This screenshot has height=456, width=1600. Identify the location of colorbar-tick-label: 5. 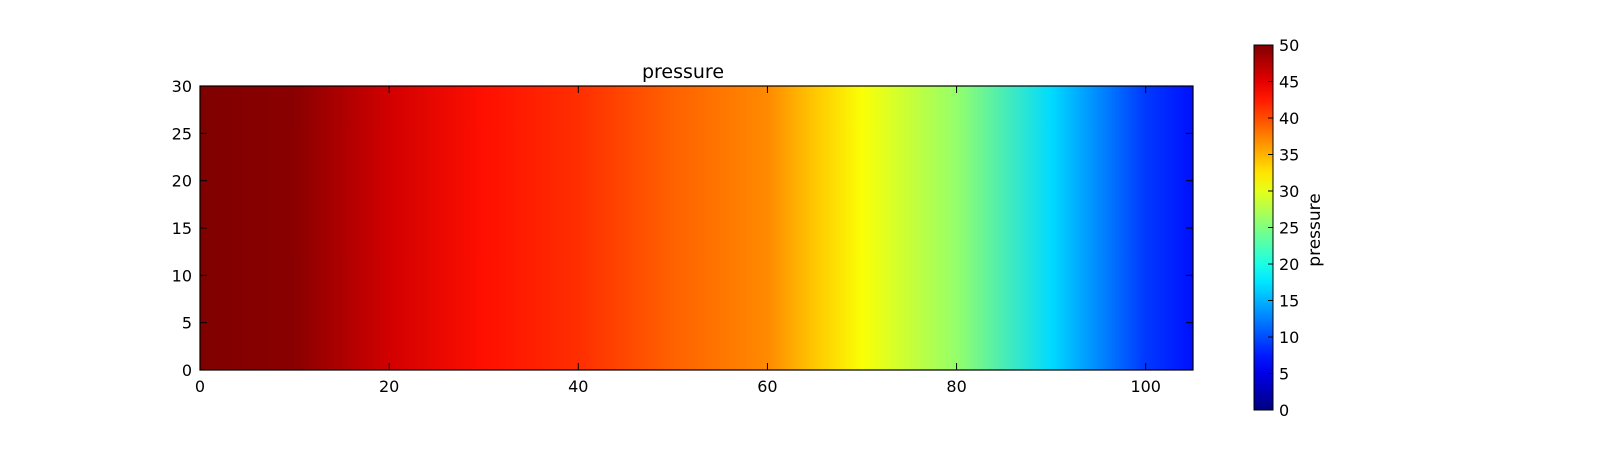
(1284, 374).